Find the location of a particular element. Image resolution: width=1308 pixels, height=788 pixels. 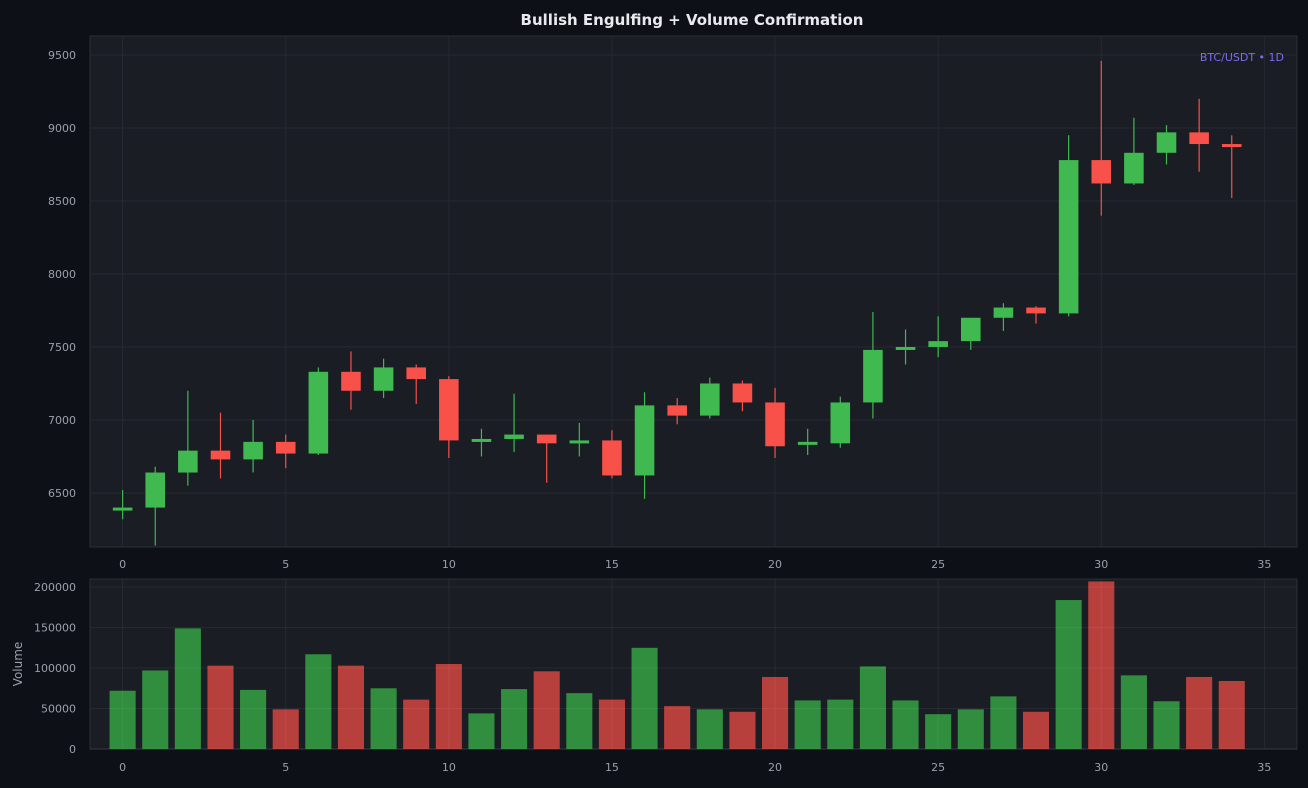

volume-y-tick-label: 150000 is located at coordinates (55, 628).